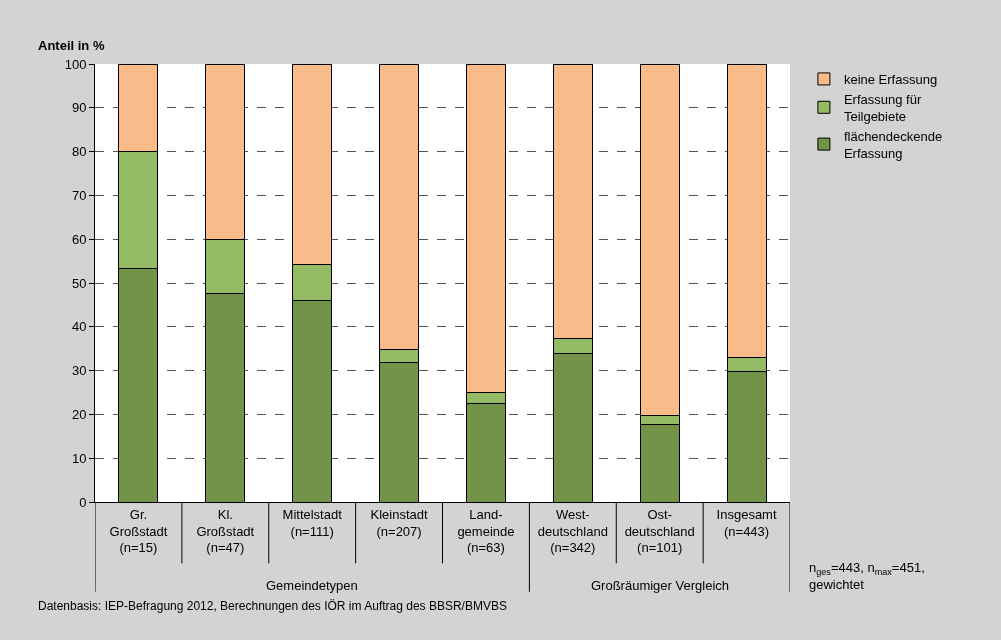 The height and width of the screenshot is (640, 1001). Describe the element at coordinates (79, 458) in the screenshot. I see `y-tick-label: 10` at that location.